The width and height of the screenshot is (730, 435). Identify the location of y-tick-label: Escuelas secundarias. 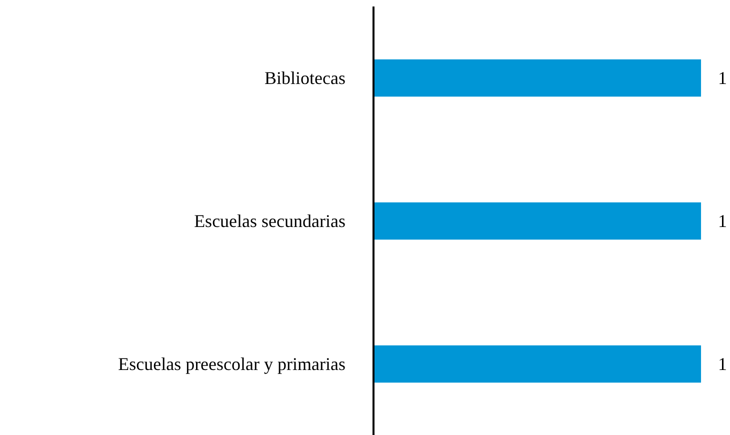
(270, 221).